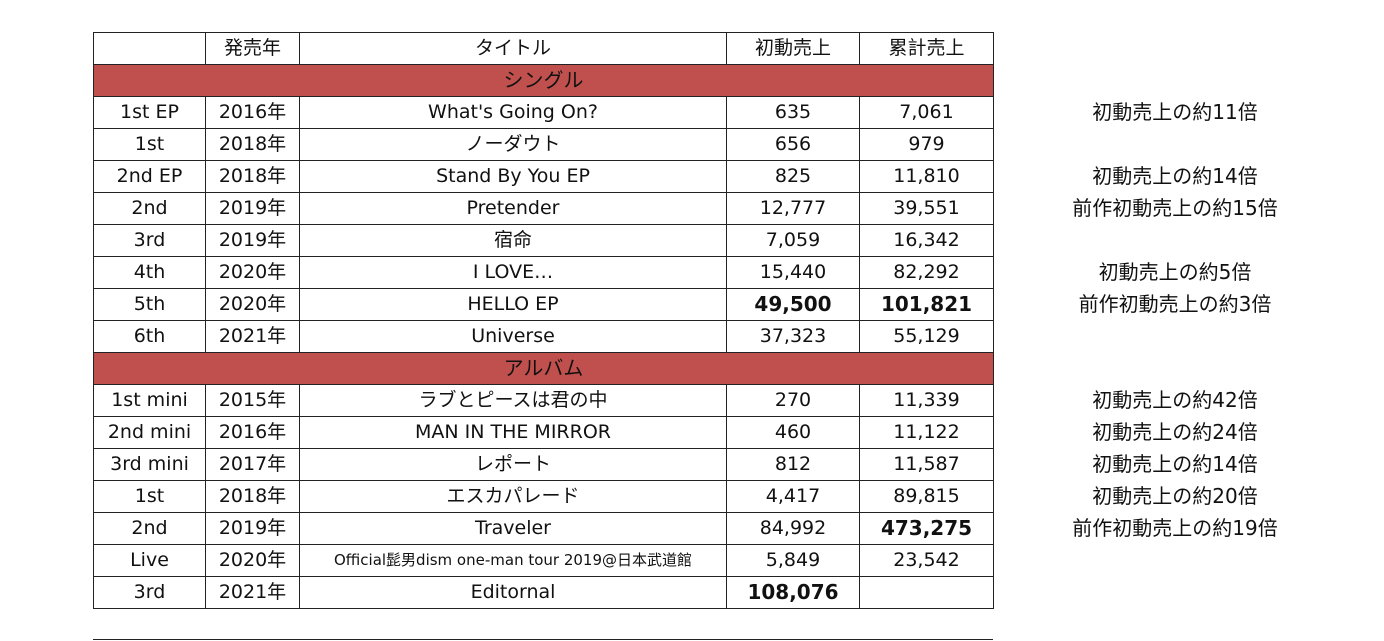 Image resolution: width=1384 pixels, height=641 pixels. Describe the element at coordinates (513, 336) in the screenshot. I see `release-title: Universe` at that location.